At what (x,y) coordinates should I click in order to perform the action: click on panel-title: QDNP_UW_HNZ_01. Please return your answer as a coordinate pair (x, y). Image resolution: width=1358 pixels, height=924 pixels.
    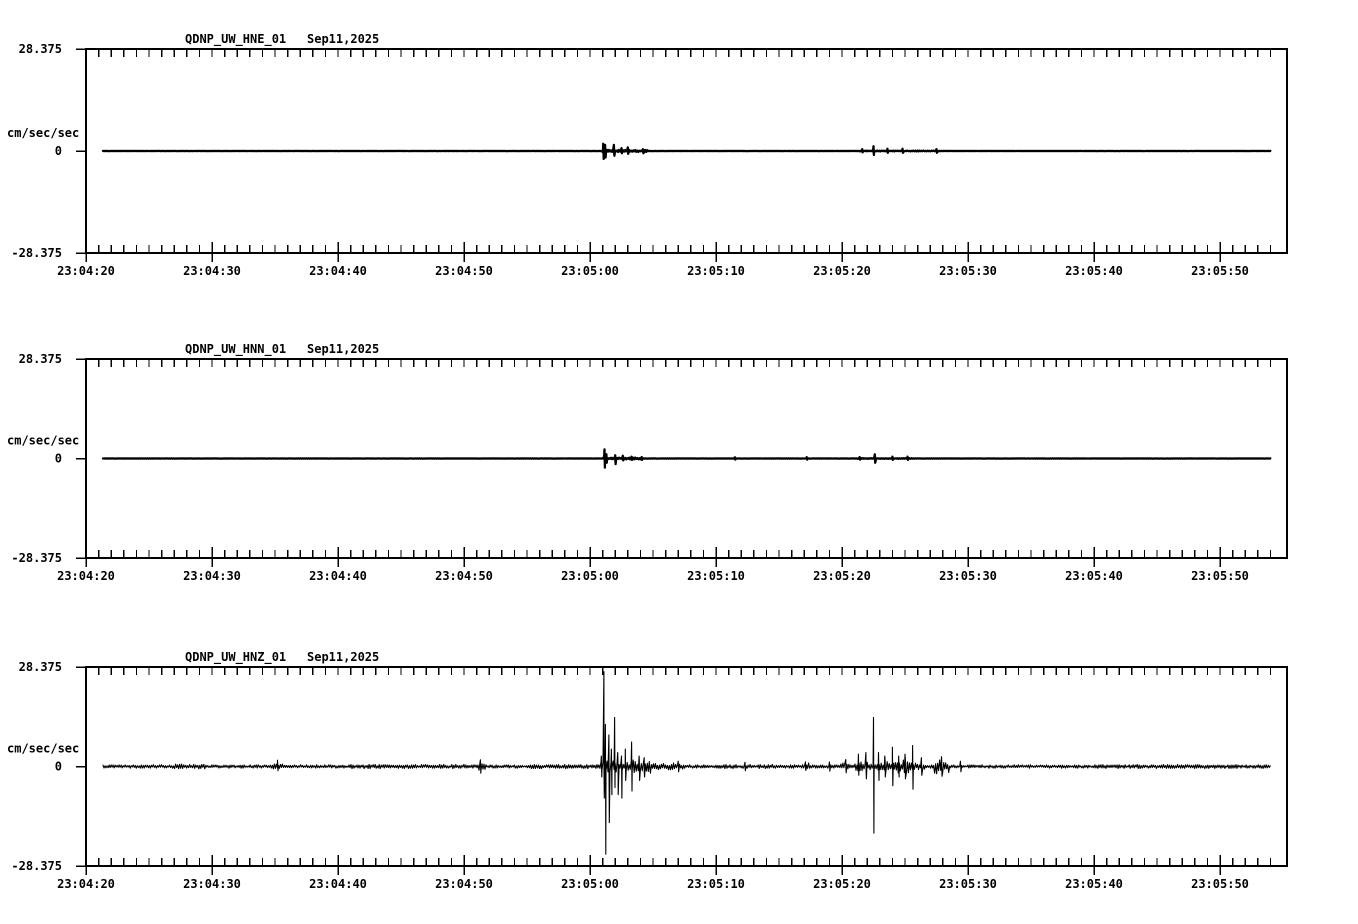
    Looking at the image, I should click on (235, 657).